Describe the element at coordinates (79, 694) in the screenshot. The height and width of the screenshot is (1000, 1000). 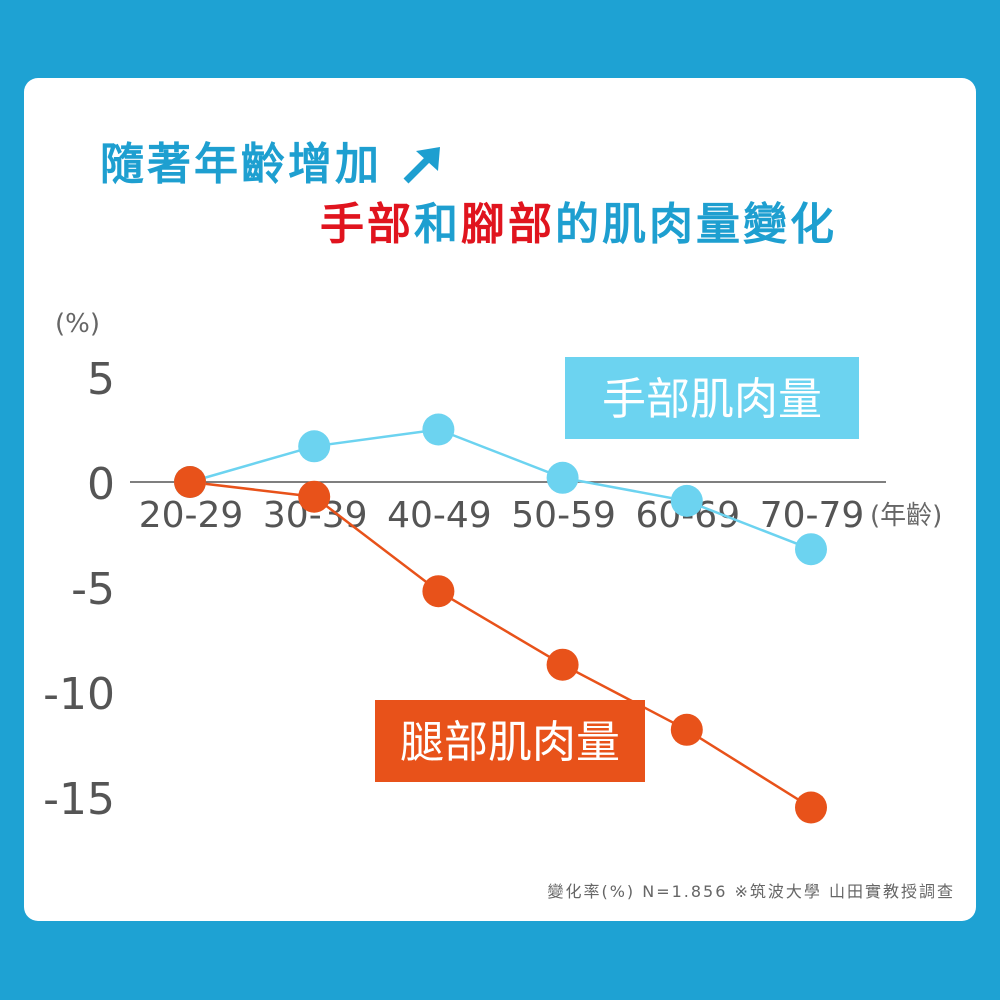
I see `y-tick-label: -10` at that location.